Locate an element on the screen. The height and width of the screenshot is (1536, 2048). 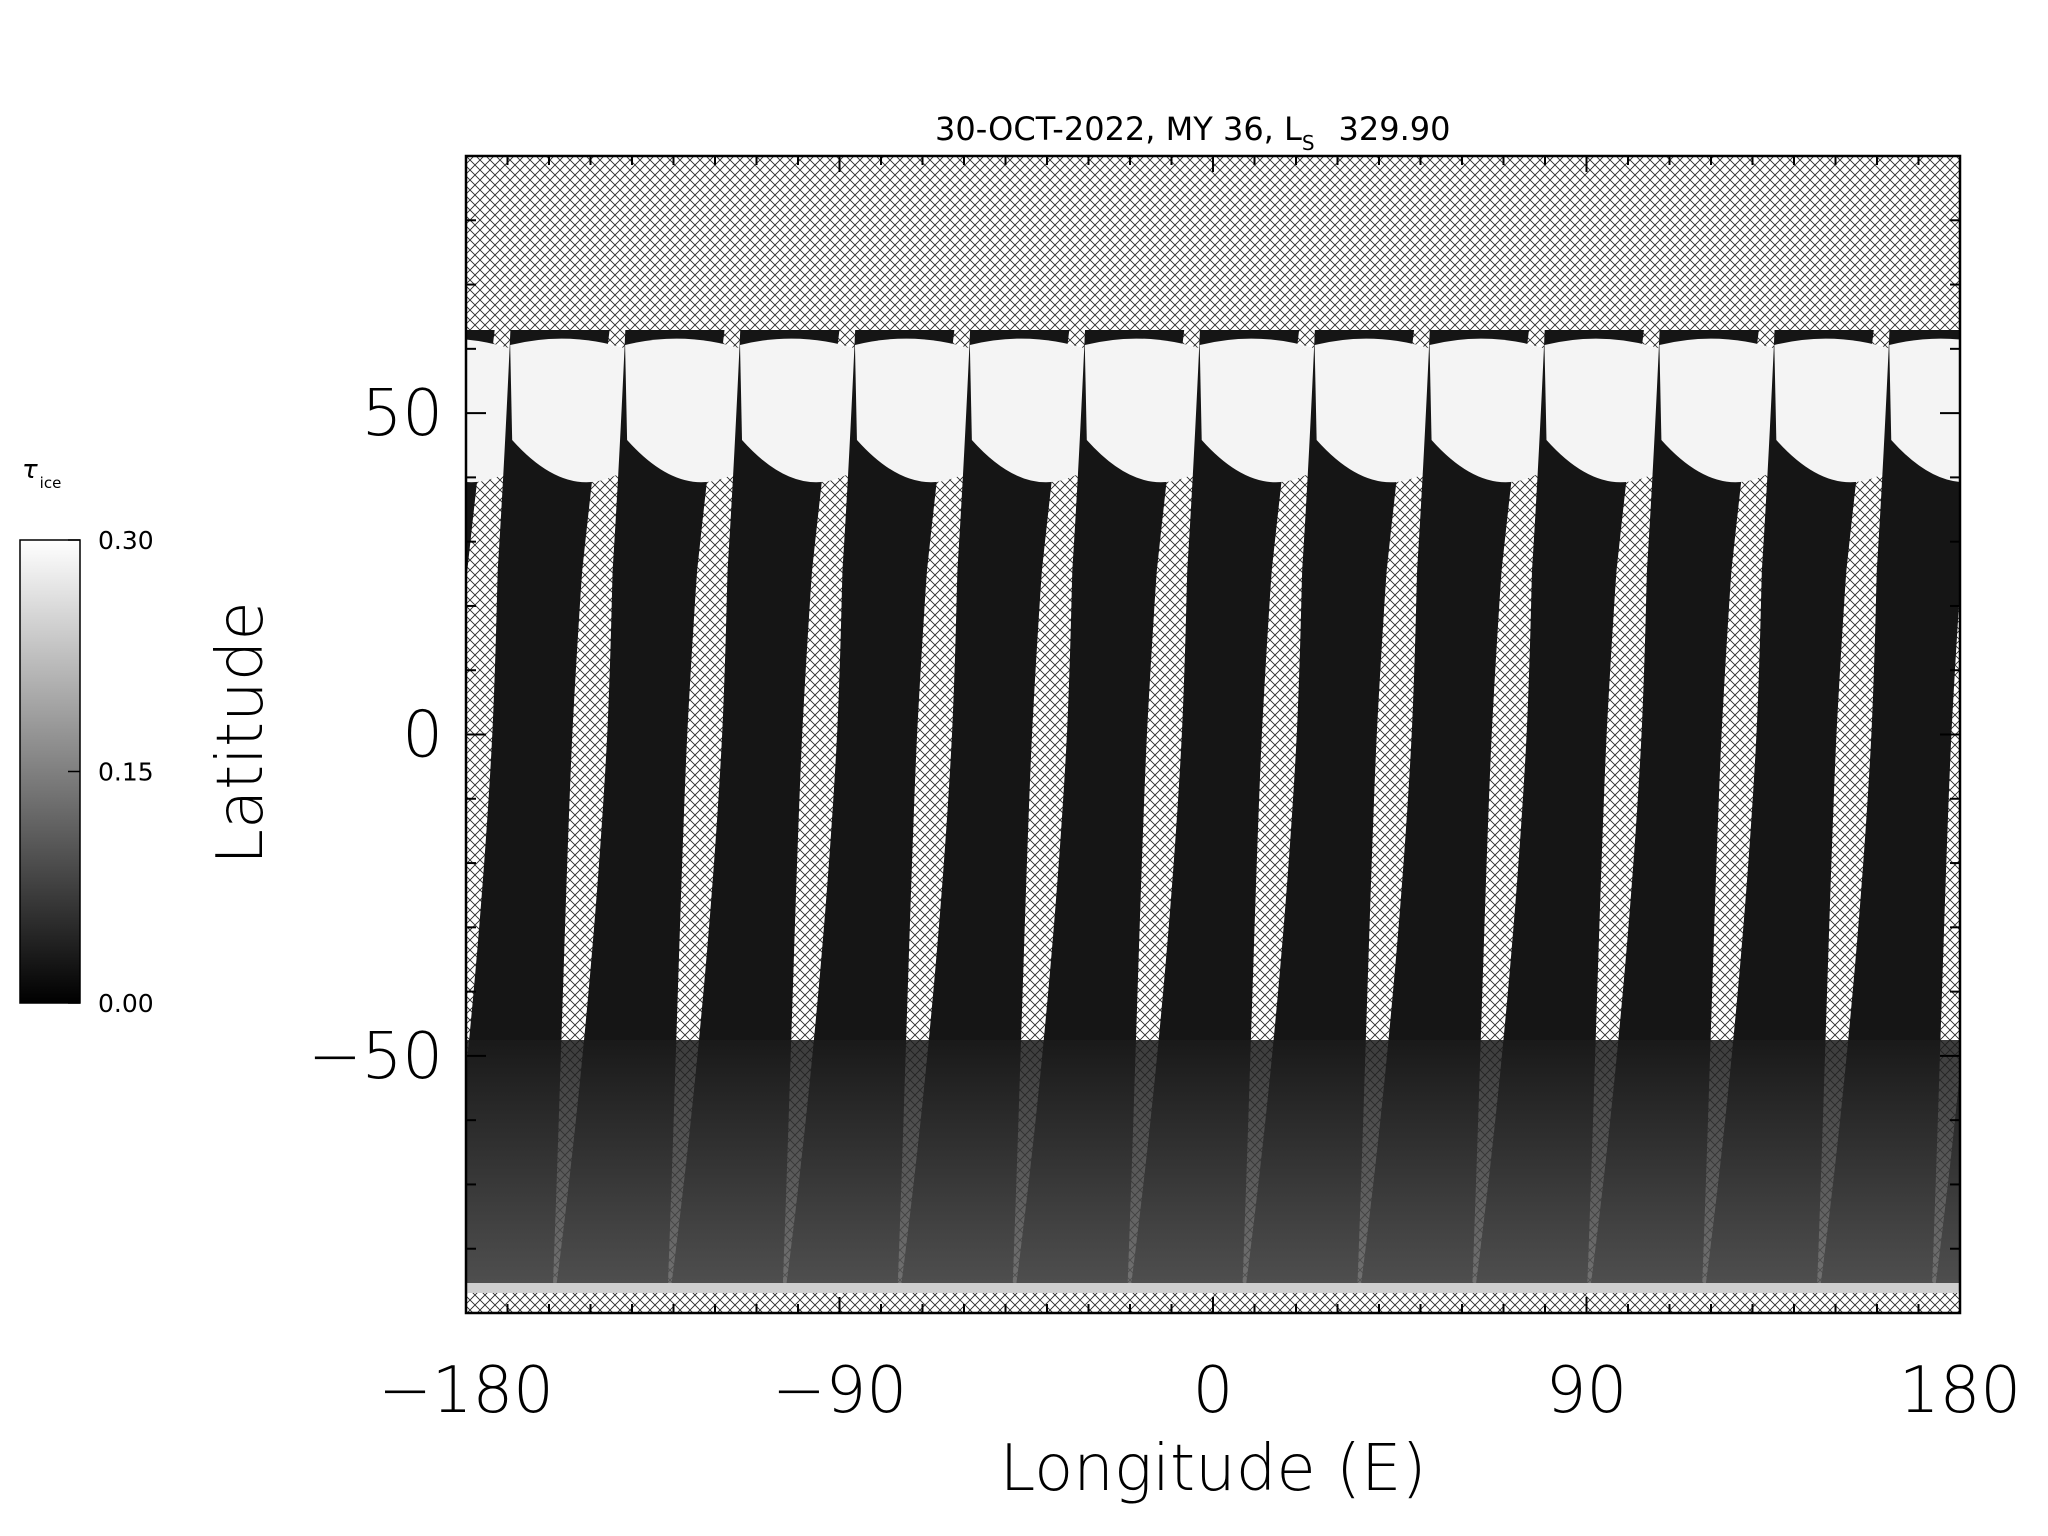
x-axis-tick-labels: −180 −90 0 90 180 is located at coordinates (1199, 1391).